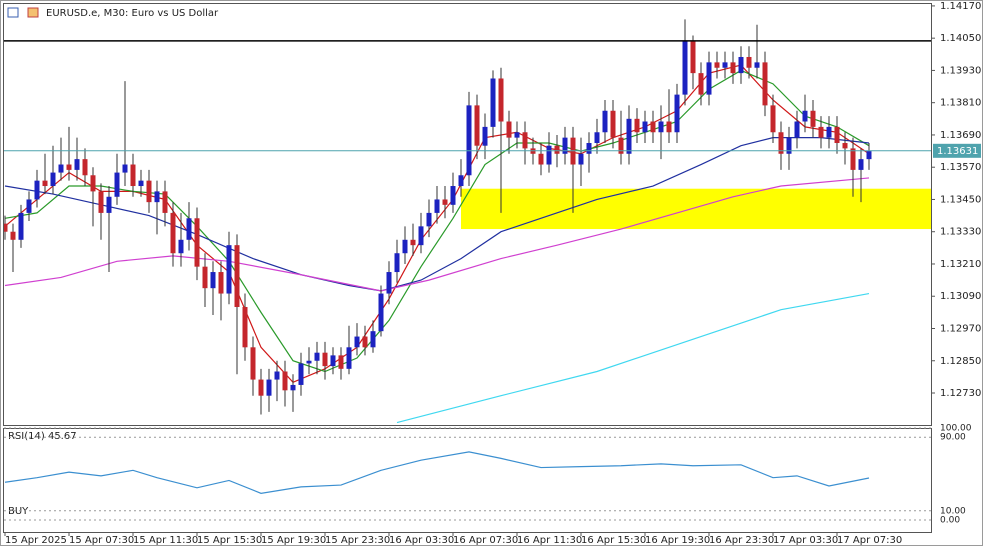  Describe the element at coordinates (613, 540) in the screenshot. I see `x-tick-label: 16 Apr 15:30` at that location.